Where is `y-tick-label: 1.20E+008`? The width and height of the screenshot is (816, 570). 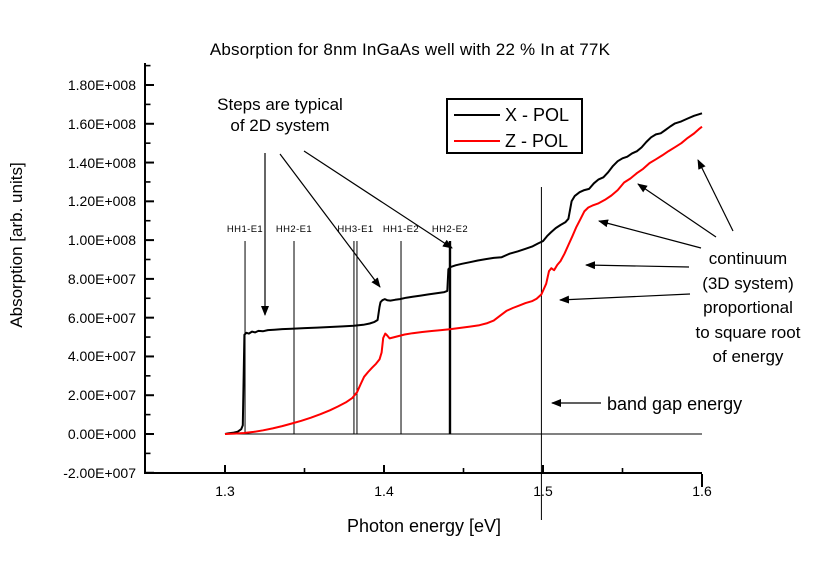
y-tick-label: 1.20E+008 is located at coordinates (101, 201).